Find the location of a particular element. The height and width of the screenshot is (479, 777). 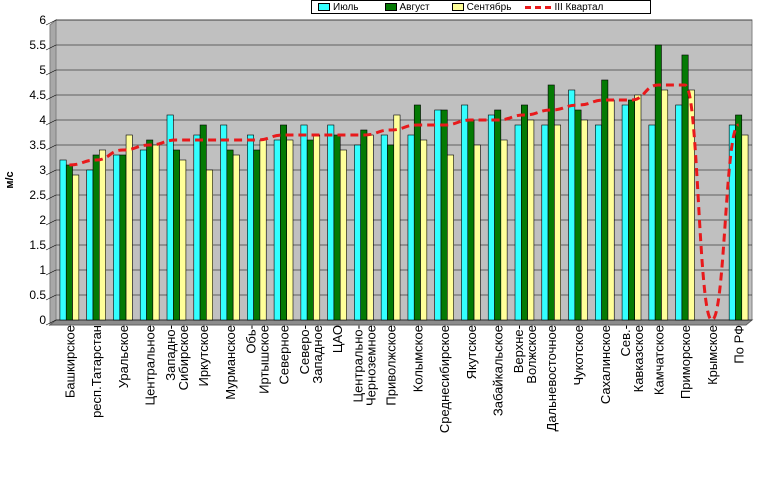

x-tick-label-line: Уральское is located at coordinates (123, 356).